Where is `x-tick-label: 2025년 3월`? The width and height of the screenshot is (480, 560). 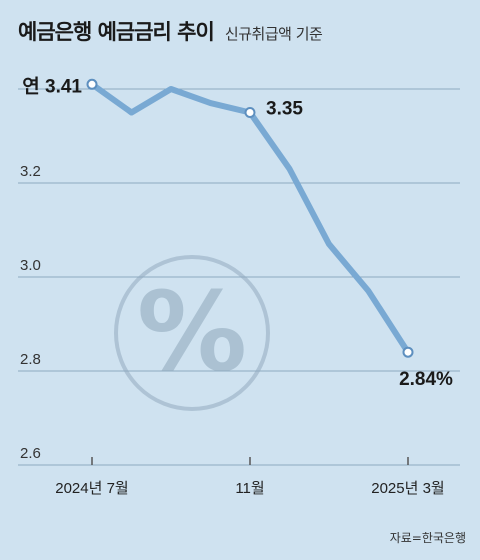
x-tick-label: 2025년 3월 is located at coordinates (407, 488).